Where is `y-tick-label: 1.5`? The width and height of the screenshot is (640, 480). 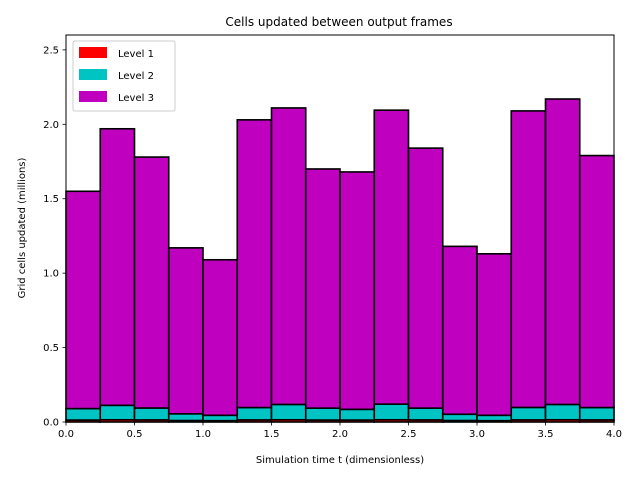 y-tick-label: 1.5 is located at coordinates (51, 199).